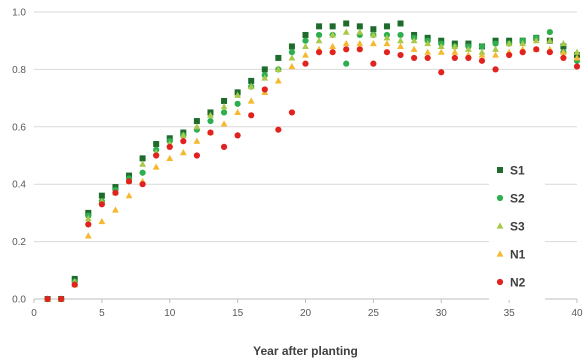 The width and height of the screenshot is (584, 362). I want to click on legend-marker-n1, so click(500, 253).